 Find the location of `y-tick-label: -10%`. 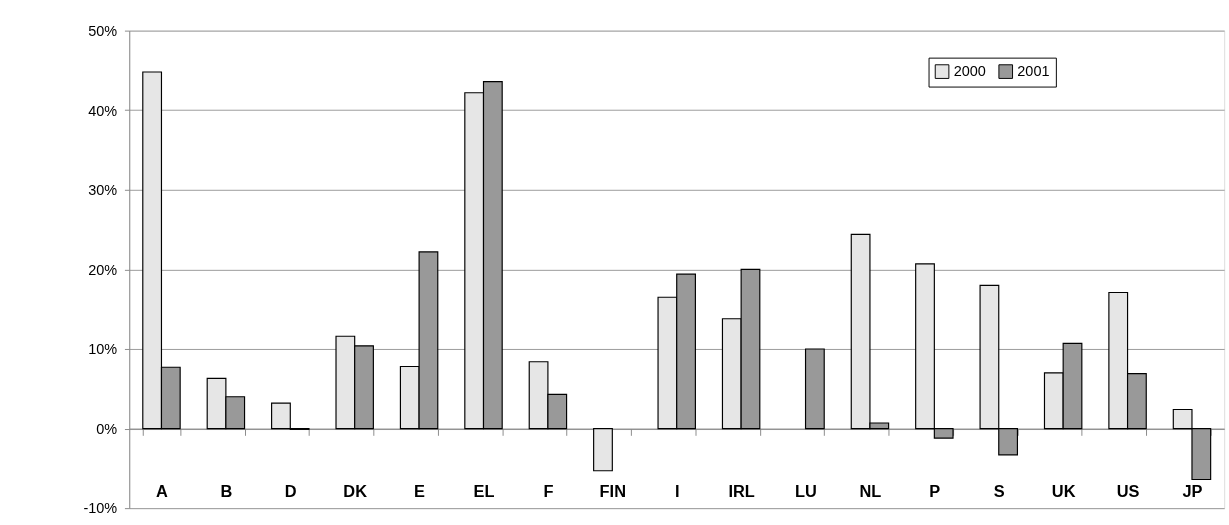

y-tick-label: -10% is located at coordinates (100, 508).